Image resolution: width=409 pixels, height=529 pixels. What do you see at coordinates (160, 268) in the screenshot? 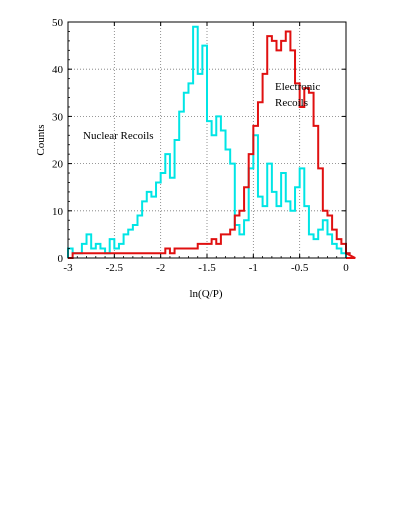
I see `x-tick-label: -2` at bounding box center [160, 268].